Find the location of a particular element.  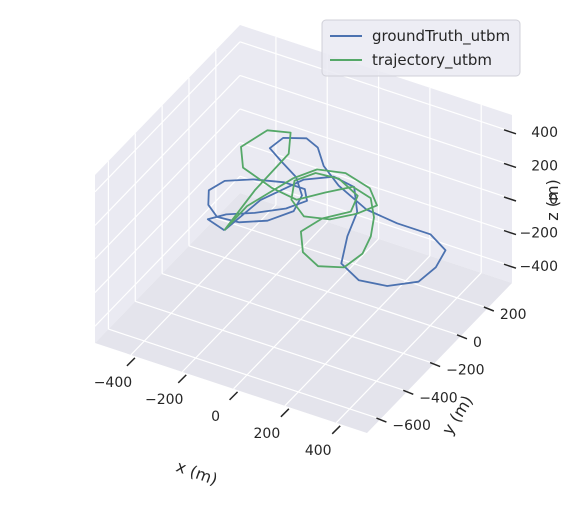

x-axis-label: x (m) is located at coordinates (197, 473).